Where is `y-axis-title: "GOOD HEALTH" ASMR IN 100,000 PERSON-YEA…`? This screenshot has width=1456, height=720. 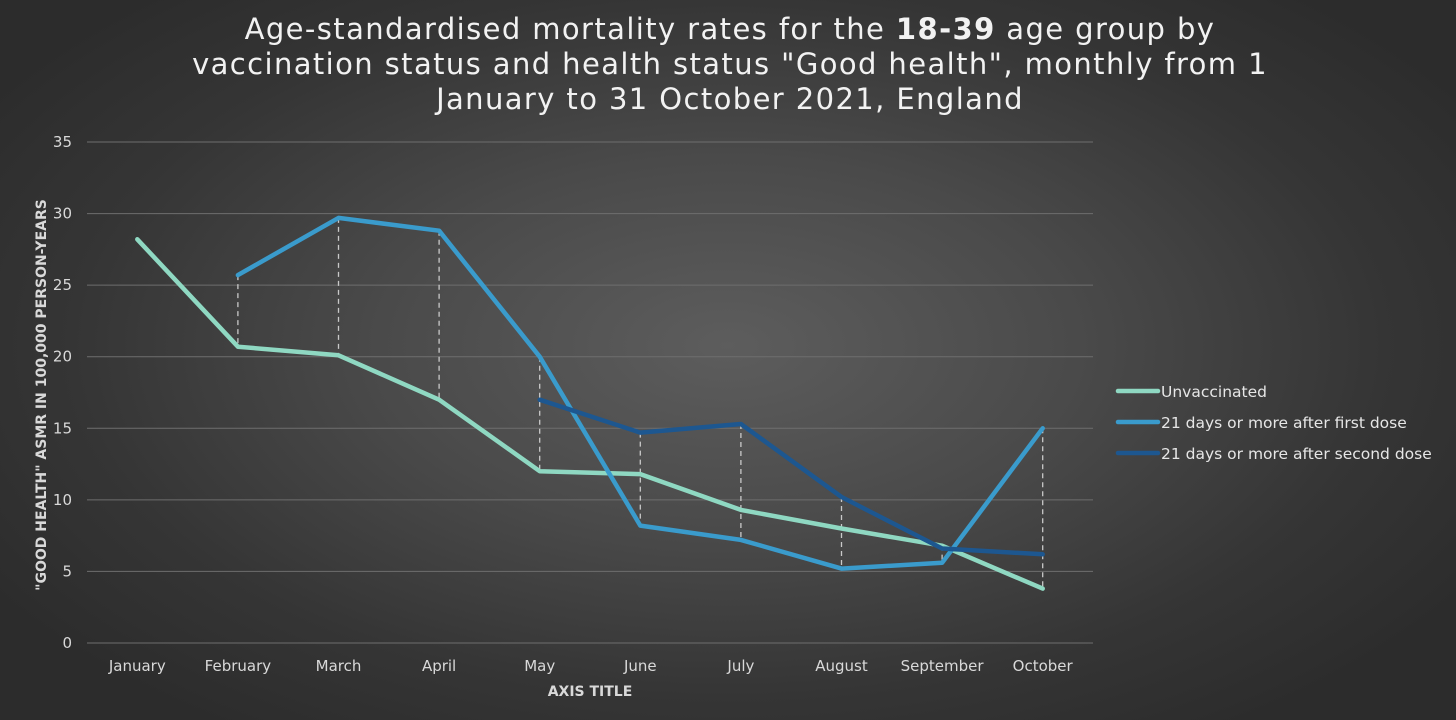
y-axis-title: "GOOD HEALTH" ASMR IN 100,000 PERSON-YEA… is located at coordinates (42, 395).